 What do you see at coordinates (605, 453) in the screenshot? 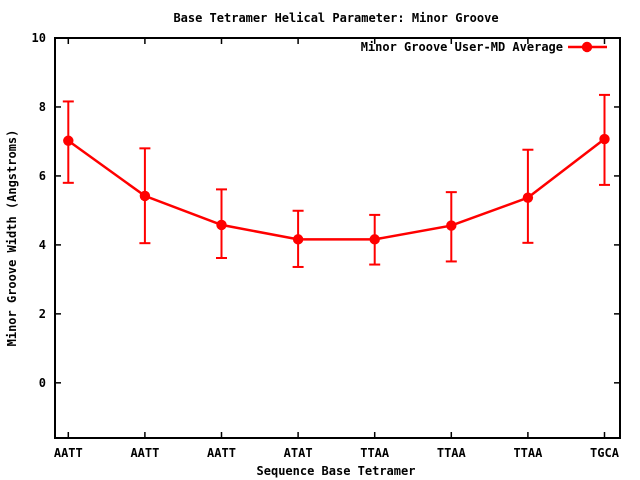
I see `x-tick-label: TGCA` at bounding box center [605, 453].